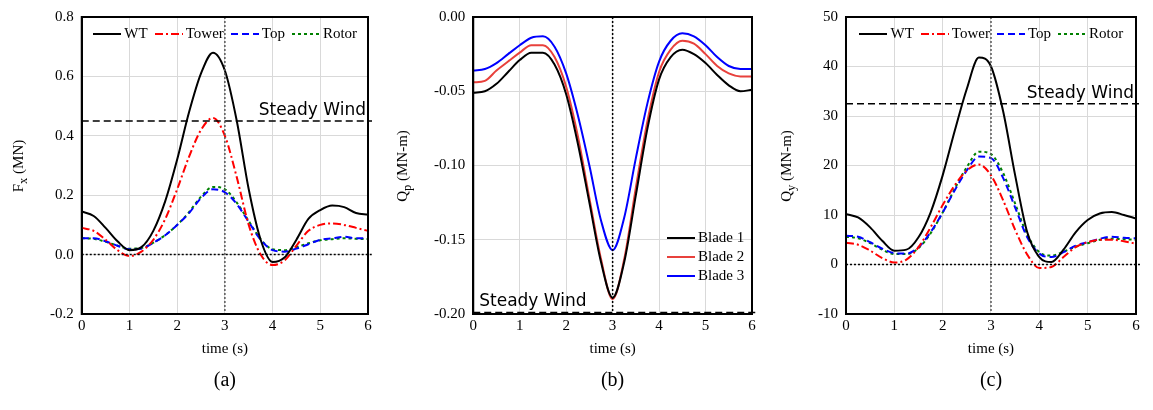 This screenshot has width=1153, height=410. Describe the element at coordinates (450, 312) in the screenshot. I see `y-tick-label: -0.20` at that location.